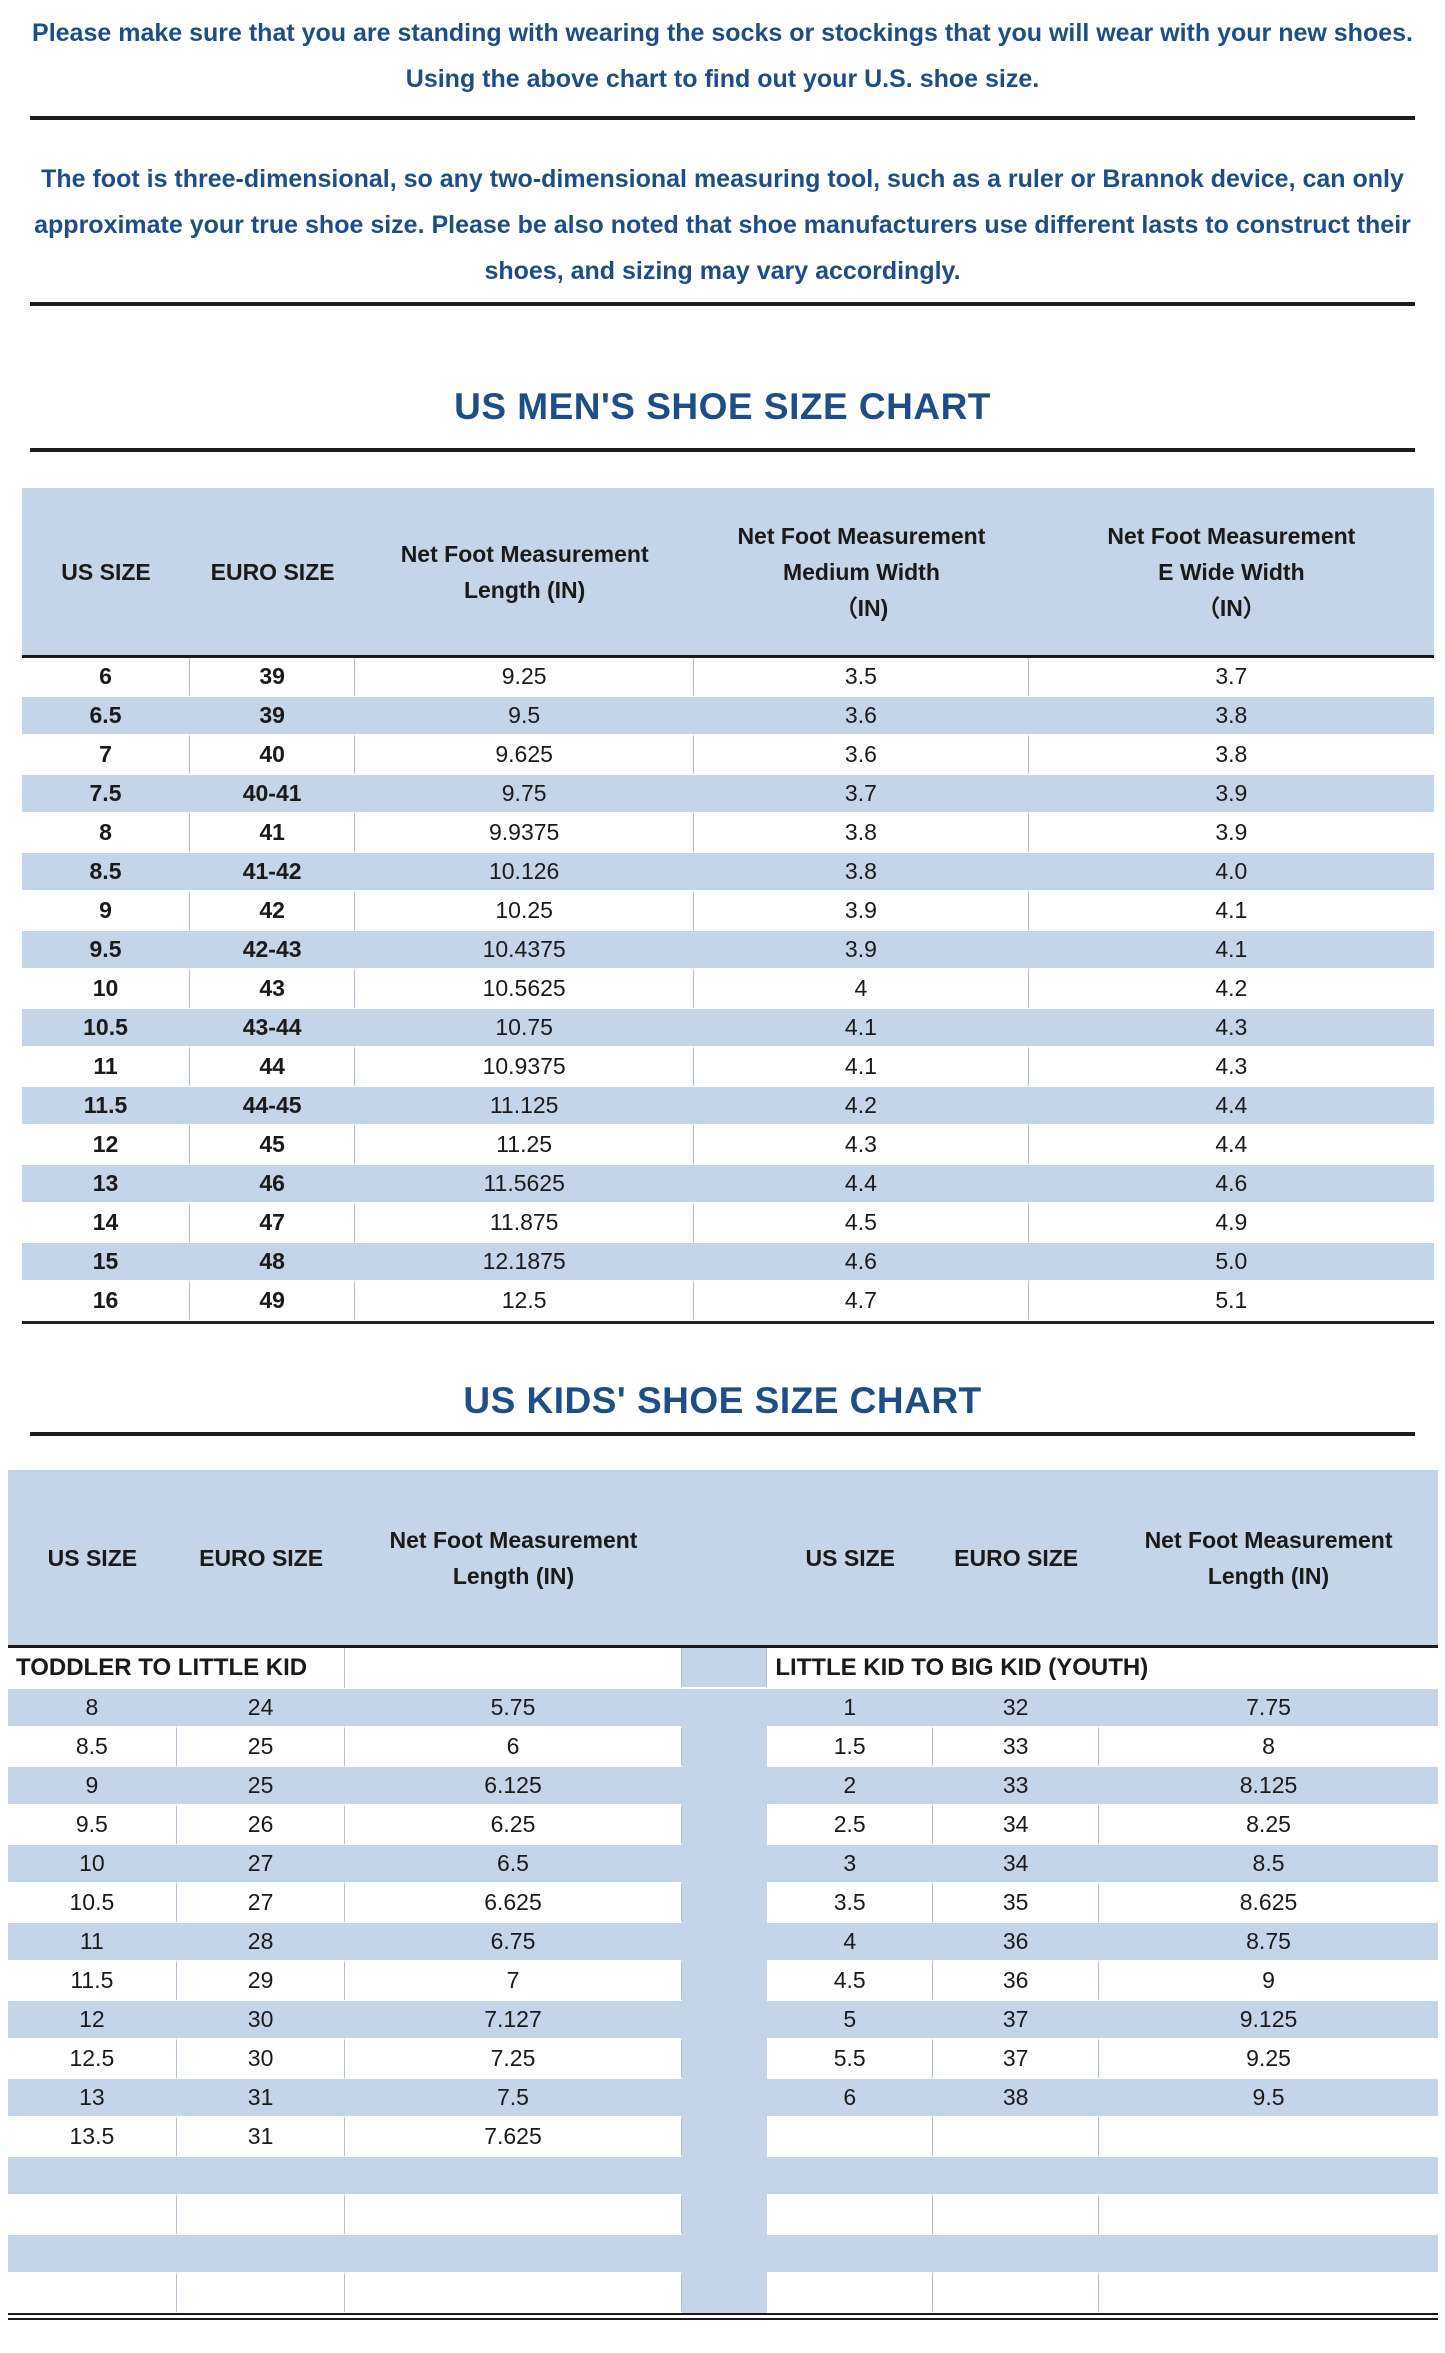 The height and width of the screenshot is (2353, 1445). Describe the element at coordinates (728, 1106) in the screenshot. I see `table-row: 11.5 44-45 11.125 4.2 4.4` at that location.